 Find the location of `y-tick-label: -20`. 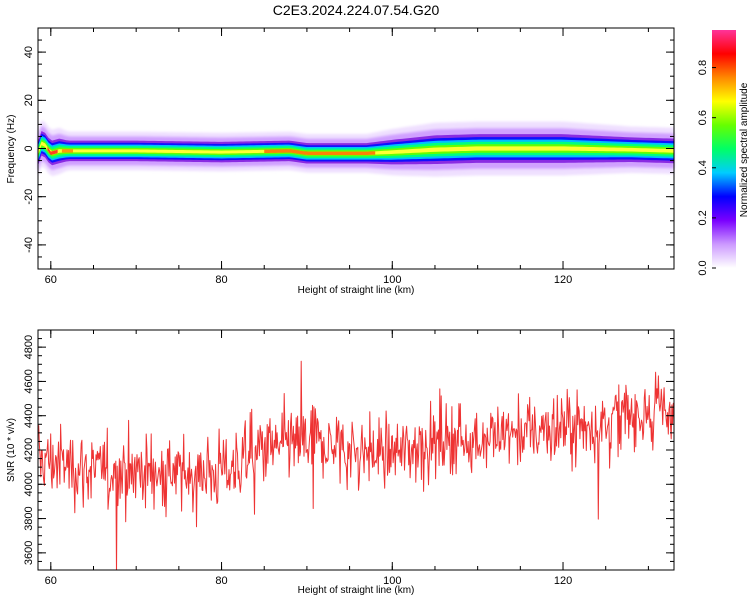

y-tick-label: -20 is located at coordinates (29, 197).